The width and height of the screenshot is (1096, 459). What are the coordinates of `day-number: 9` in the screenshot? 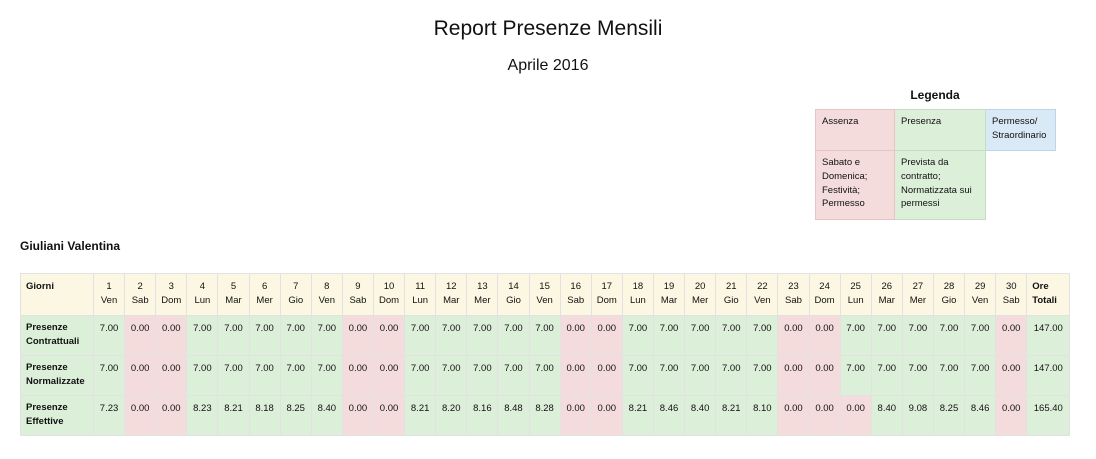 It's located at (358, 286).